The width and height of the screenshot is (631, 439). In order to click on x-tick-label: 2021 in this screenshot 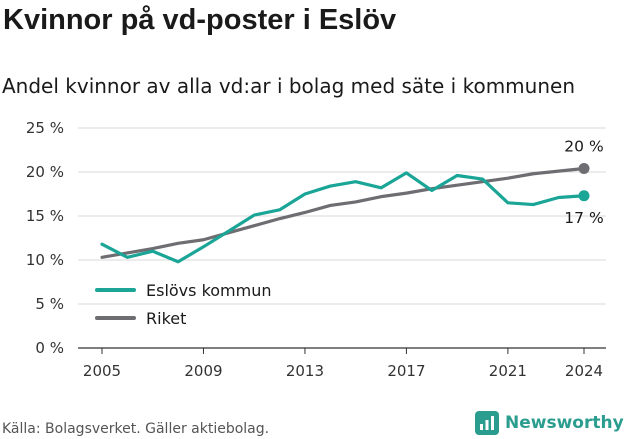, I will do `click(508, 371)`.